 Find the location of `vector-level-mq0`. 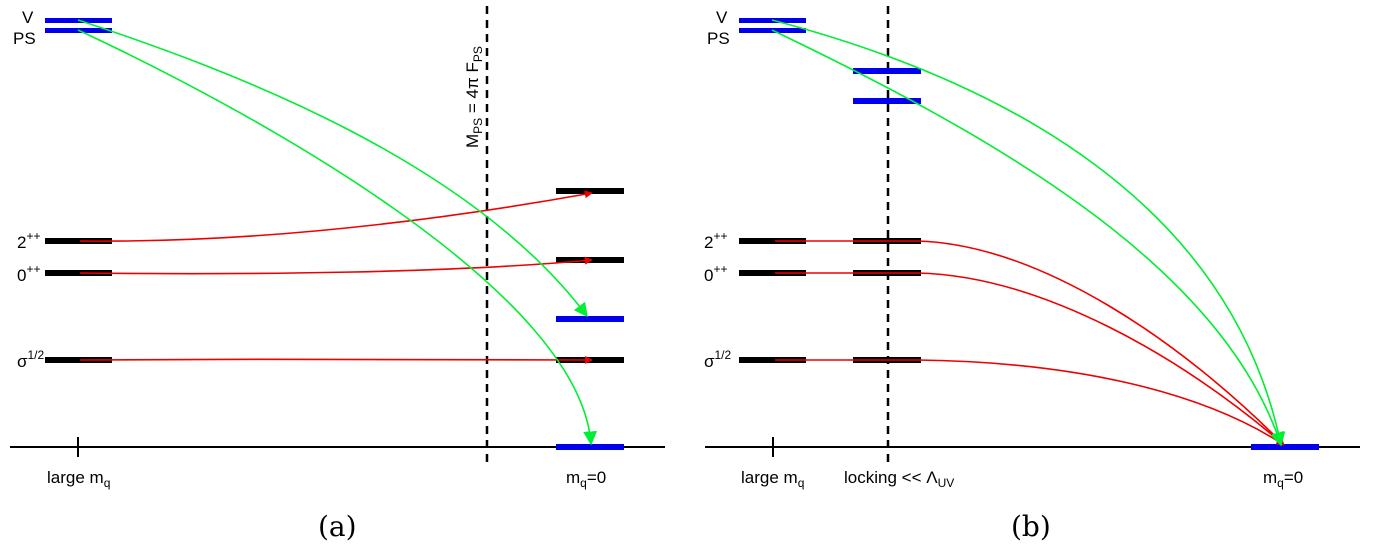

vector-level-mq0 is located at coordinates (590, 319).